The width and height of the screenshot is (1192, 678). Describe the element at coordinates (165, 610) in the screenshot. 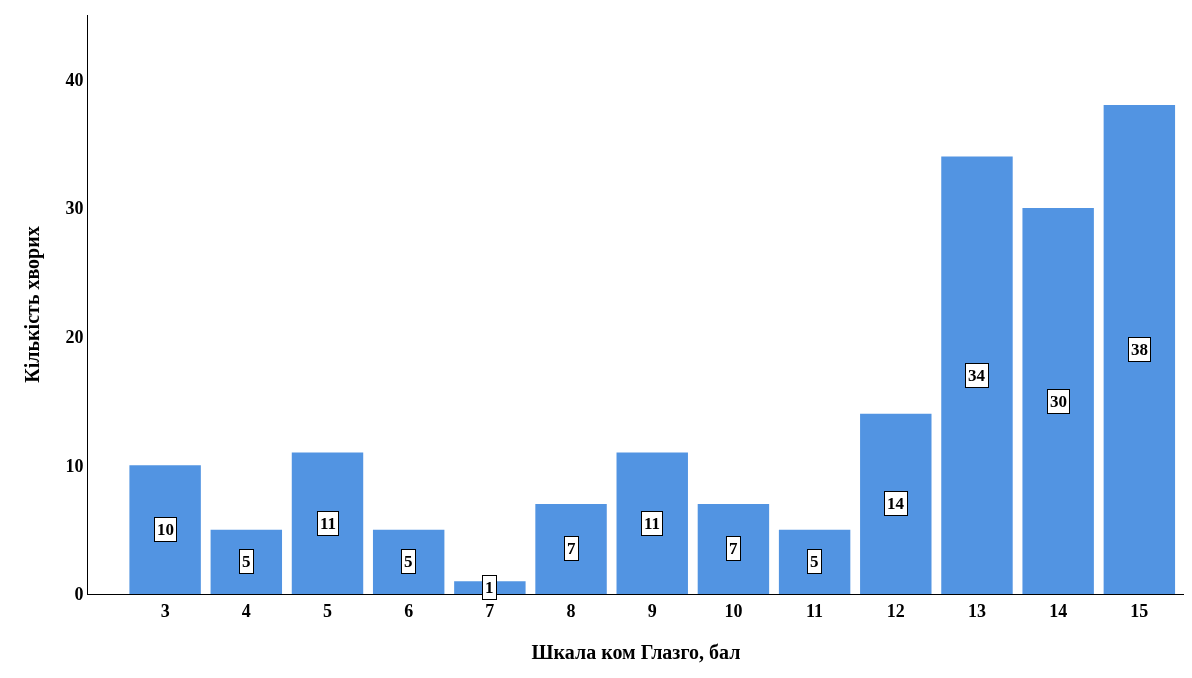

I see `x-tick-label: 3` at that location.